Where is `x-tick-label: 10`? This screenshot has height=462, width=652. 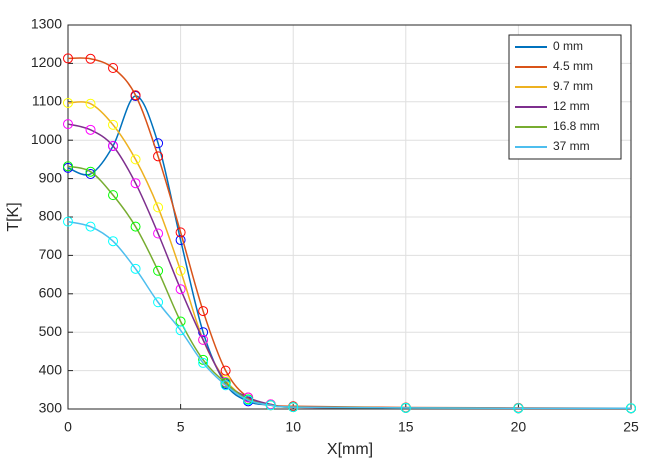 x-tick-label: 10 is located at coordinates (293, 427).